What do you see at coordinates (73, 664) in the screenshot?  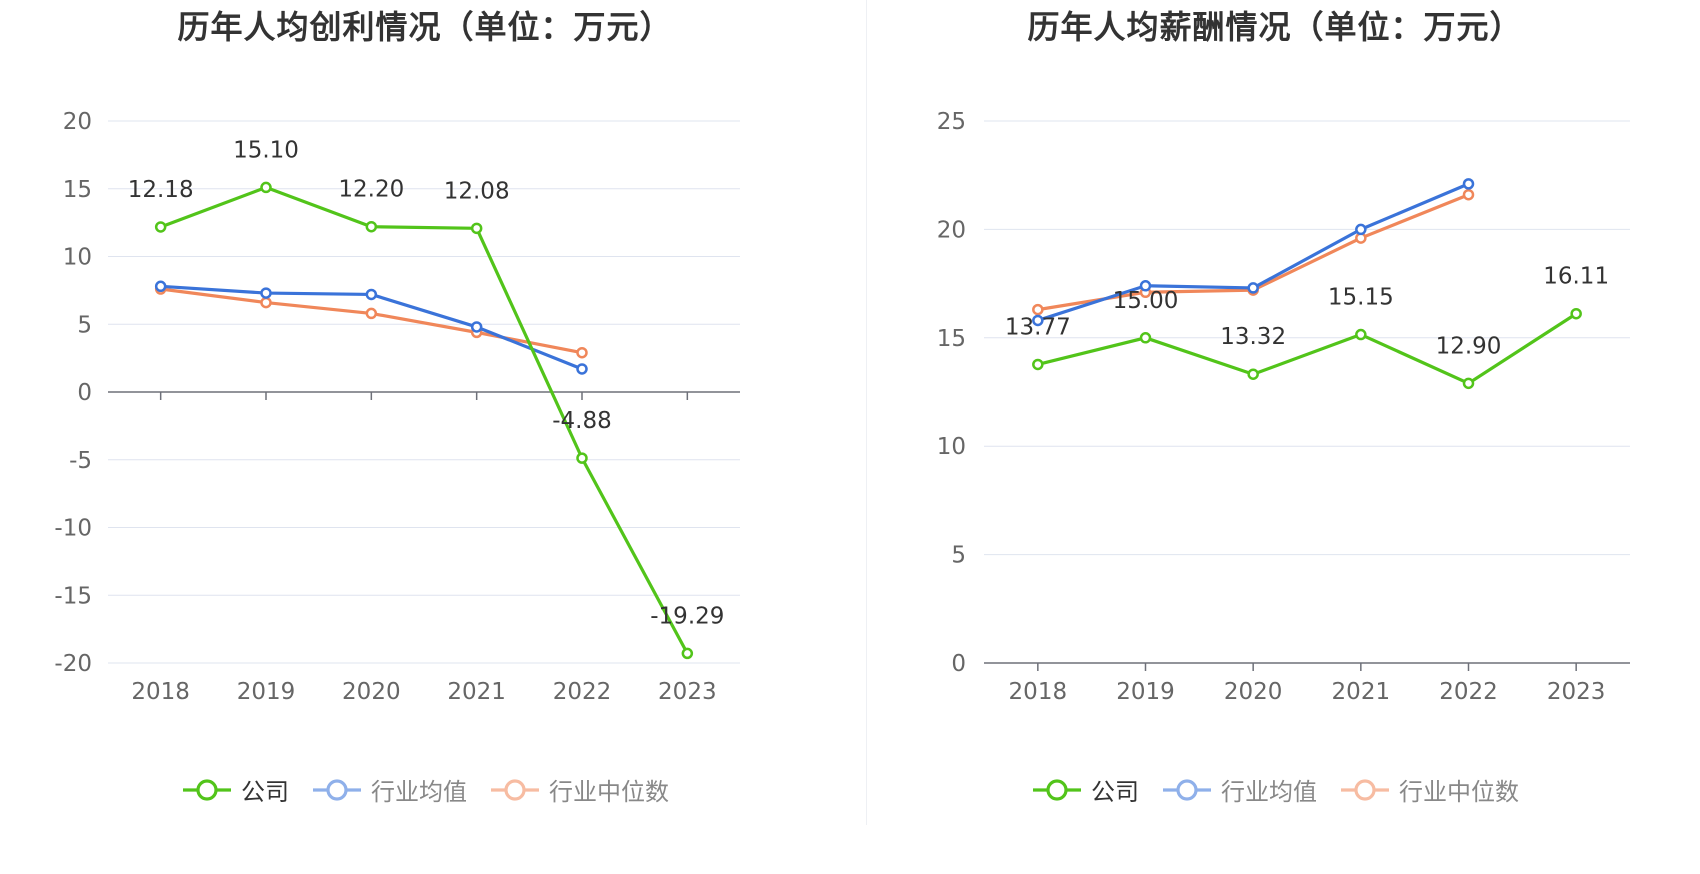 I see `y-tick-label: -20` at bounding box center [73, 664].